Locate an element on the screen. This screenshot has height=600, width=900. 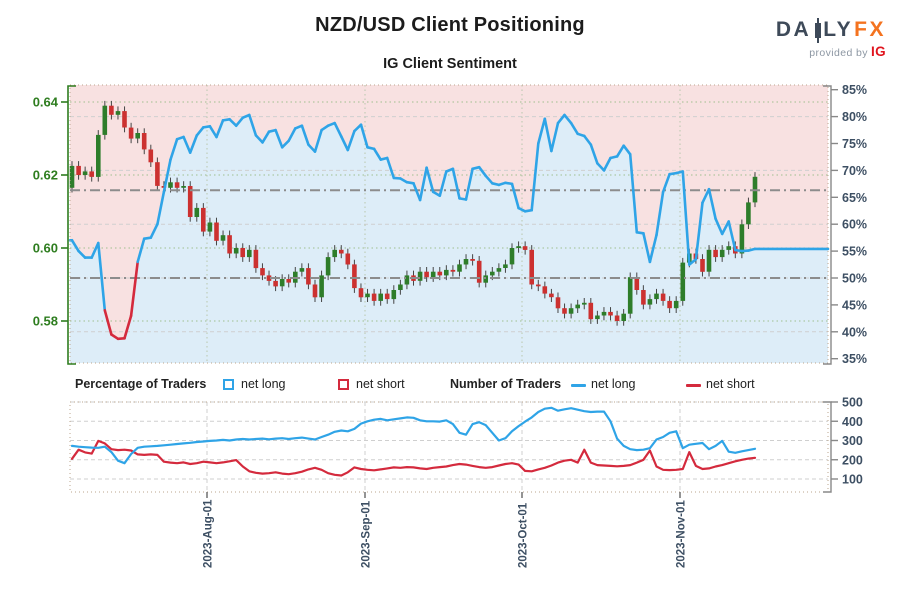
page-title: NZD/USD Client Positioning is located at coordinates (450, 25).